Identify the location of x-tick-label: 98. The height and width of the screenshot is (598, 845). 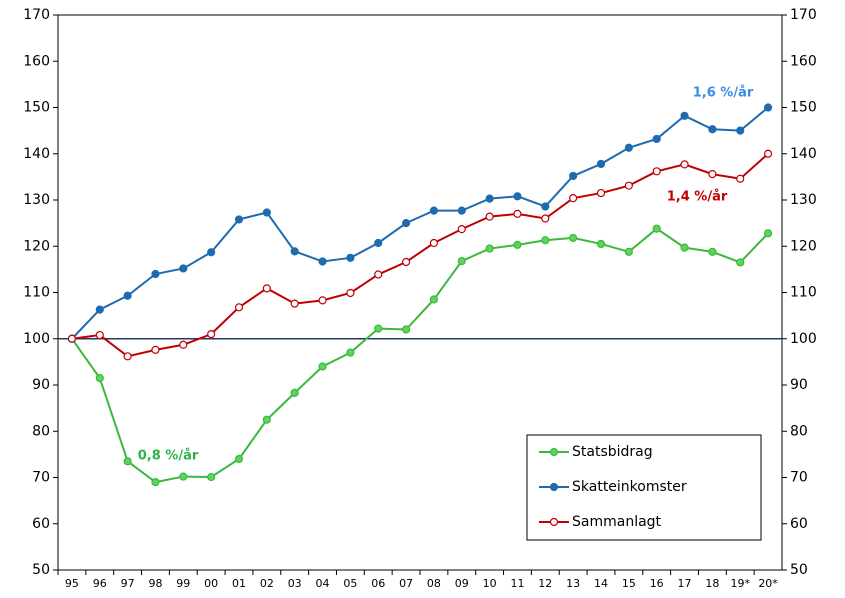
(155, 583).